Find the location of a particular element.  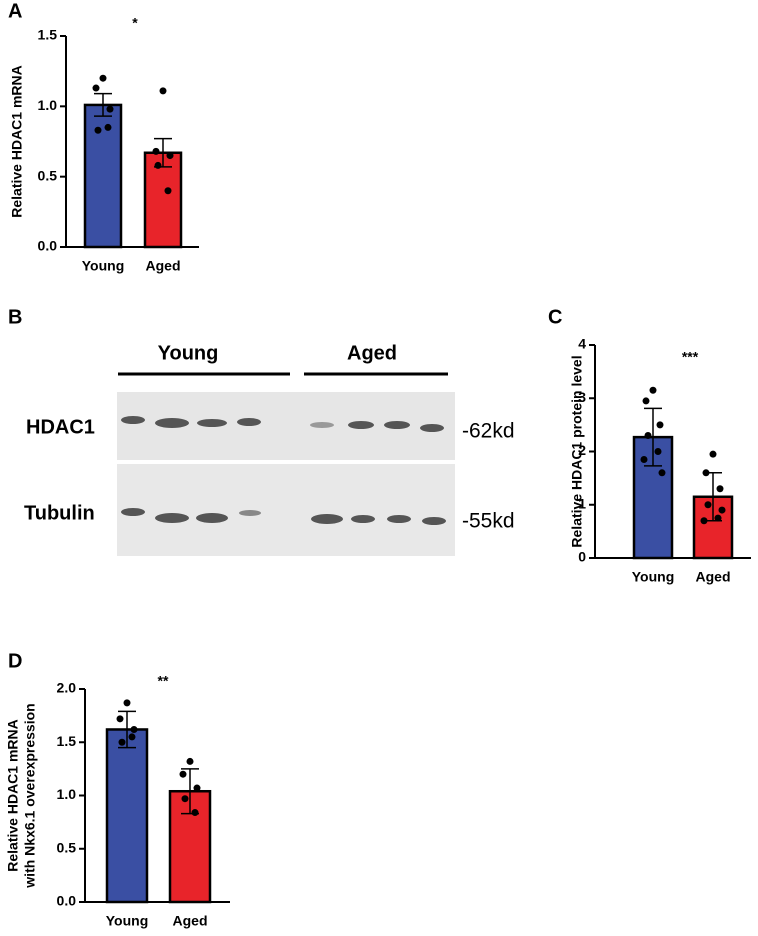

y-axis-label: with Nkx6.1 overexpression is located at coordinates (30, 795).